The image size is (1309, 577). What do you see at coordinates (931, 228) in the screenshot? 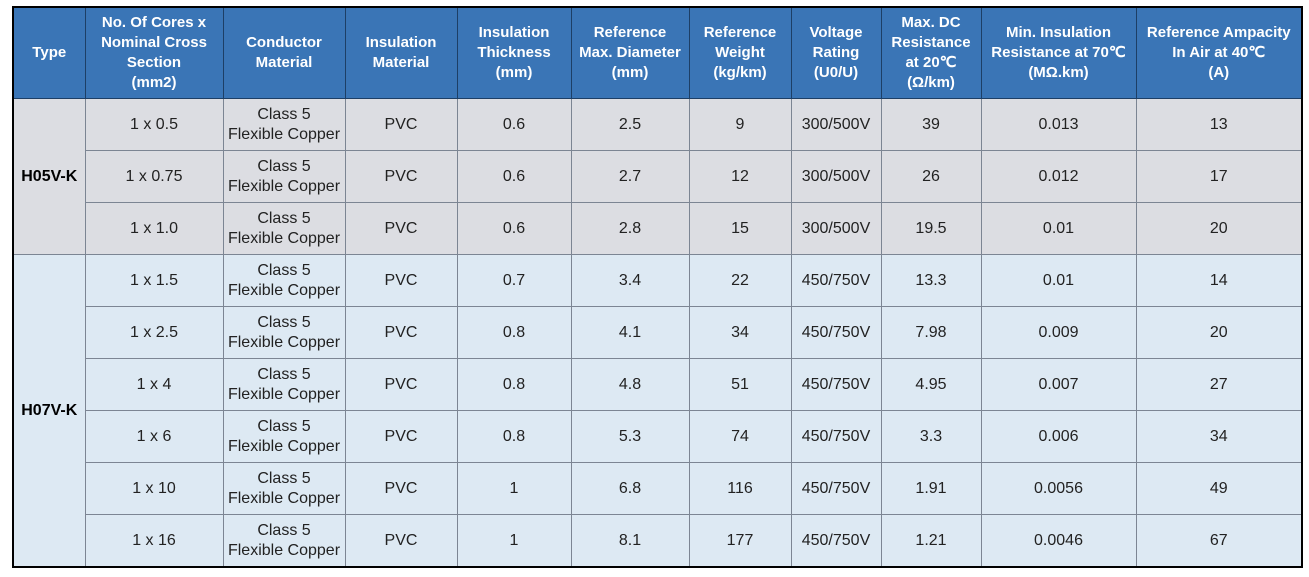
I see `cell-dc-resistance: 19.5` at bounding box center [931, 228].